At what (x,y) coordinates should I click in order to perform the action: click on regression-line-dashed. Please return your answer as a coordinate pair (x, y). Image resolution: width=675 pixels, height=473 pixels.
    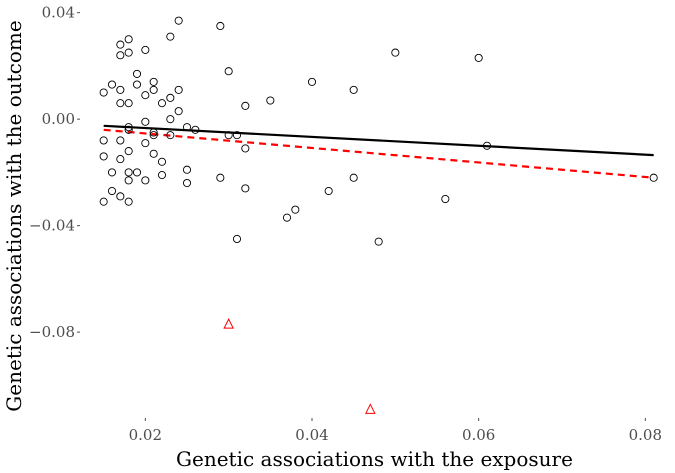
    Looking at the image, I should click on (378, 153).